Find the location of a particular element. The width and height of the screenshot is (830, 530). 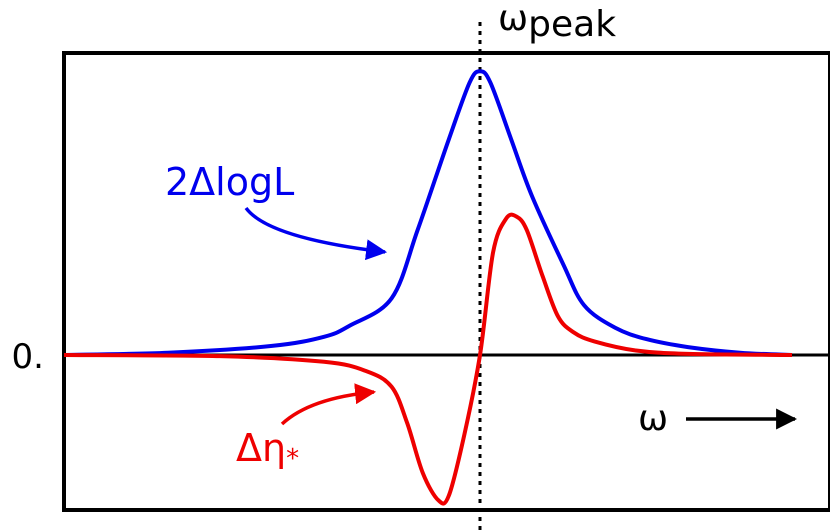

annotation-arrow-2dlogl is located at coordinates (316, 233).